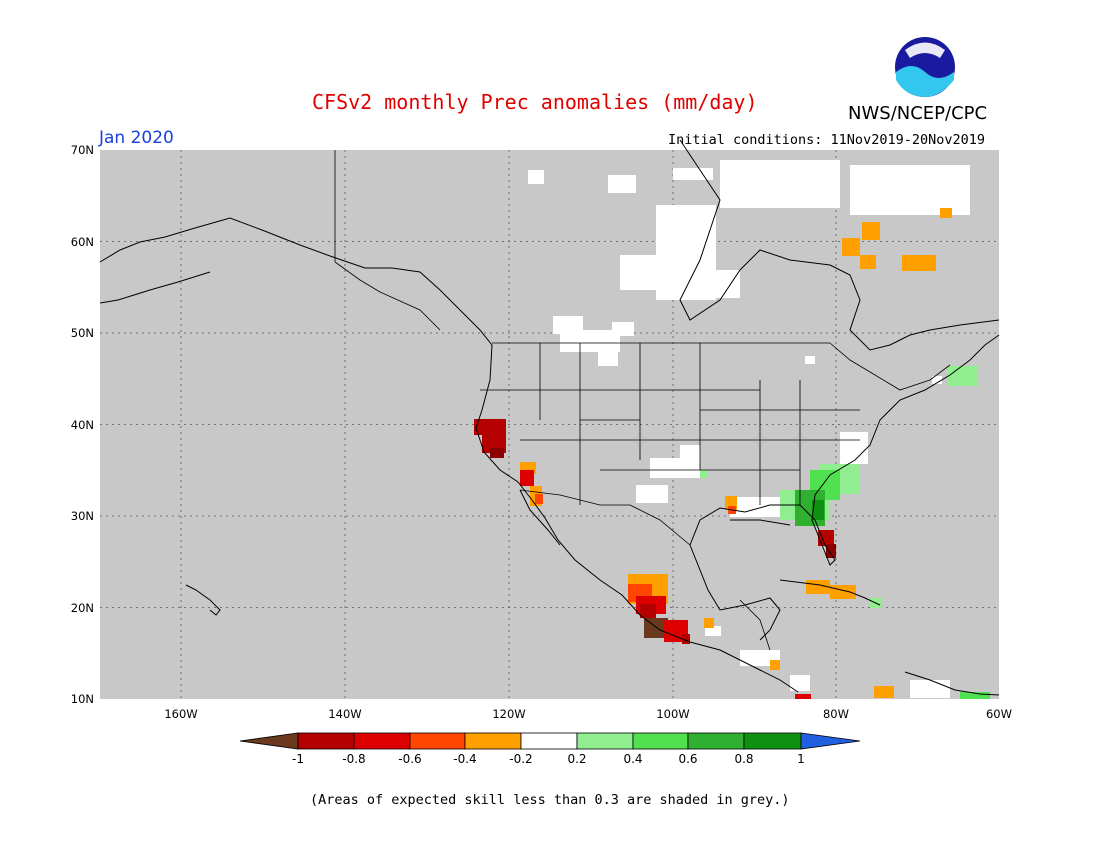 This screenshot has height=850, width=1100. What do you see at coordinates (354, 759) in the screenshot?
I see `colorbar-label: -0.8` at bounding box center [354, 759].